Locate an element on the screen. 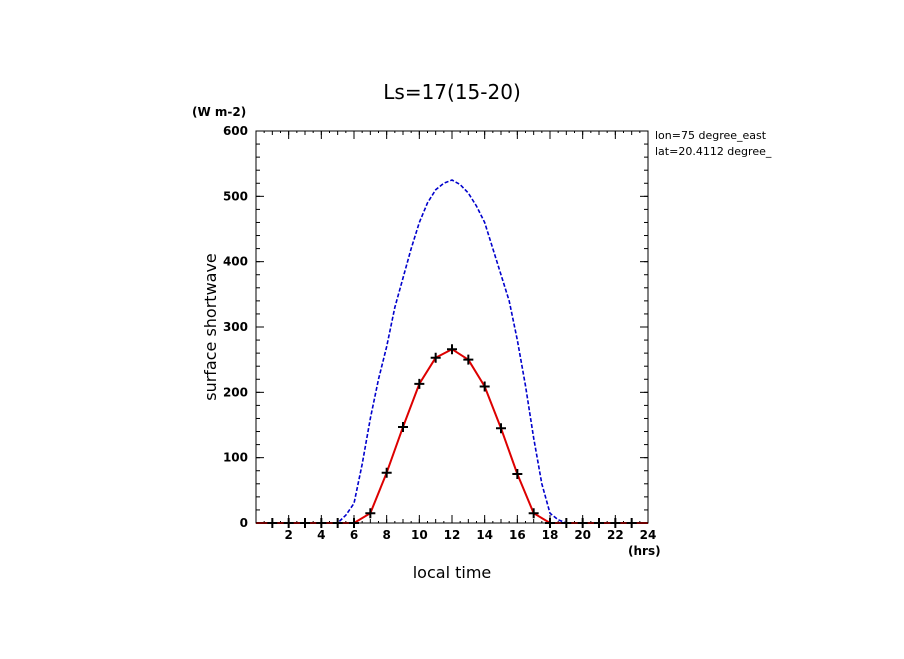 The height and width of the screenshot is (659, 904). x-tick-label: 10 is located at coordinates (419, 535).